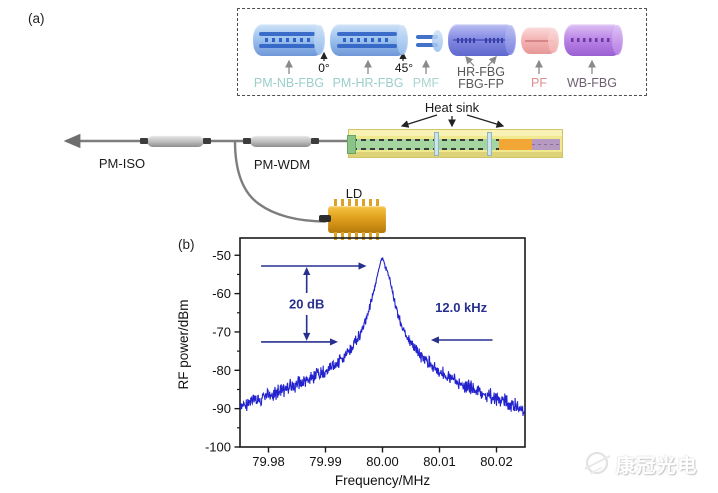  I want to click on y-tick-label: -80, so click(221, 370).